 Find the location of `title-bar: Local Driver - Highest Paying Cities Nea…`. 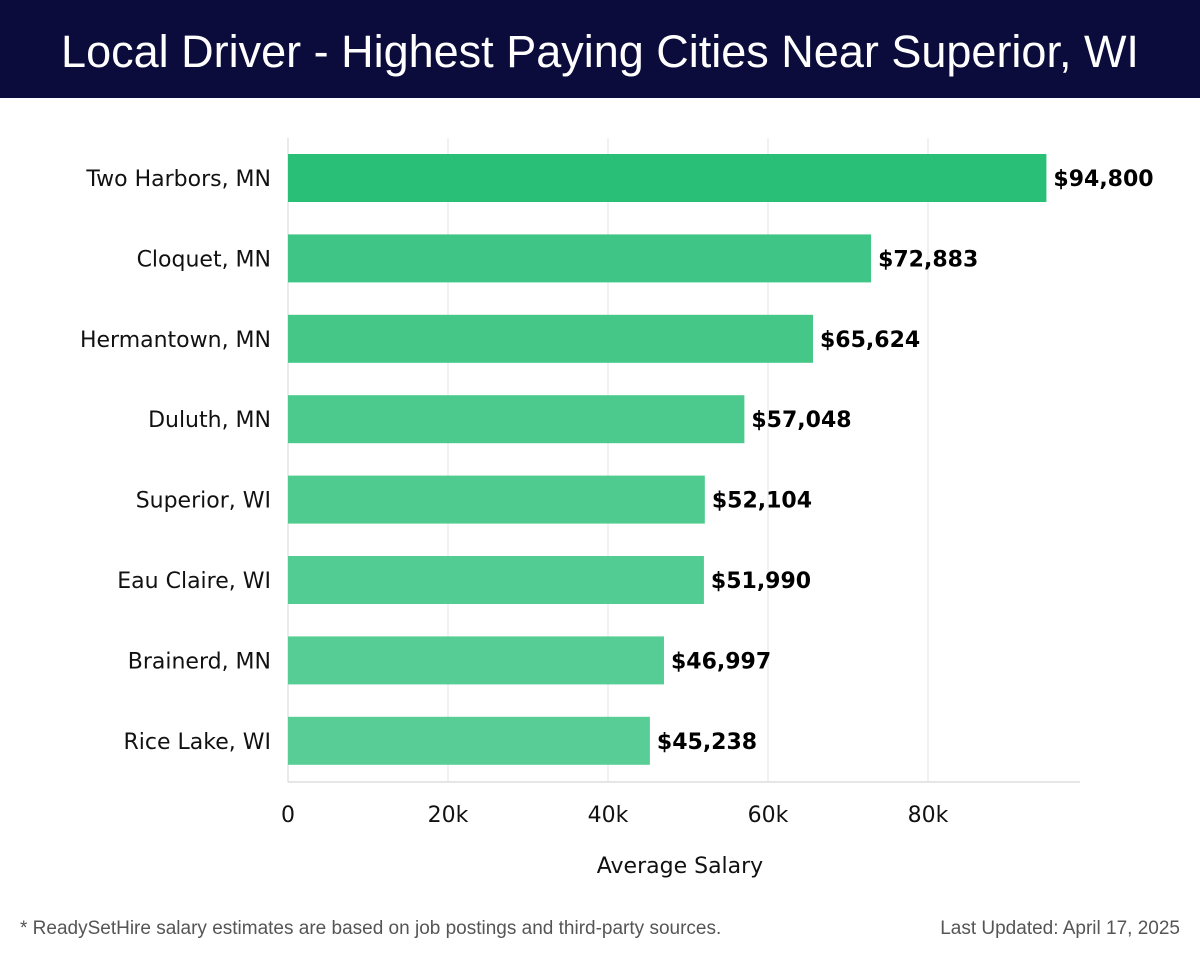

title-bar: Local Driver - Highest Paying Cities Nea… is located at coordinates (600, 49).